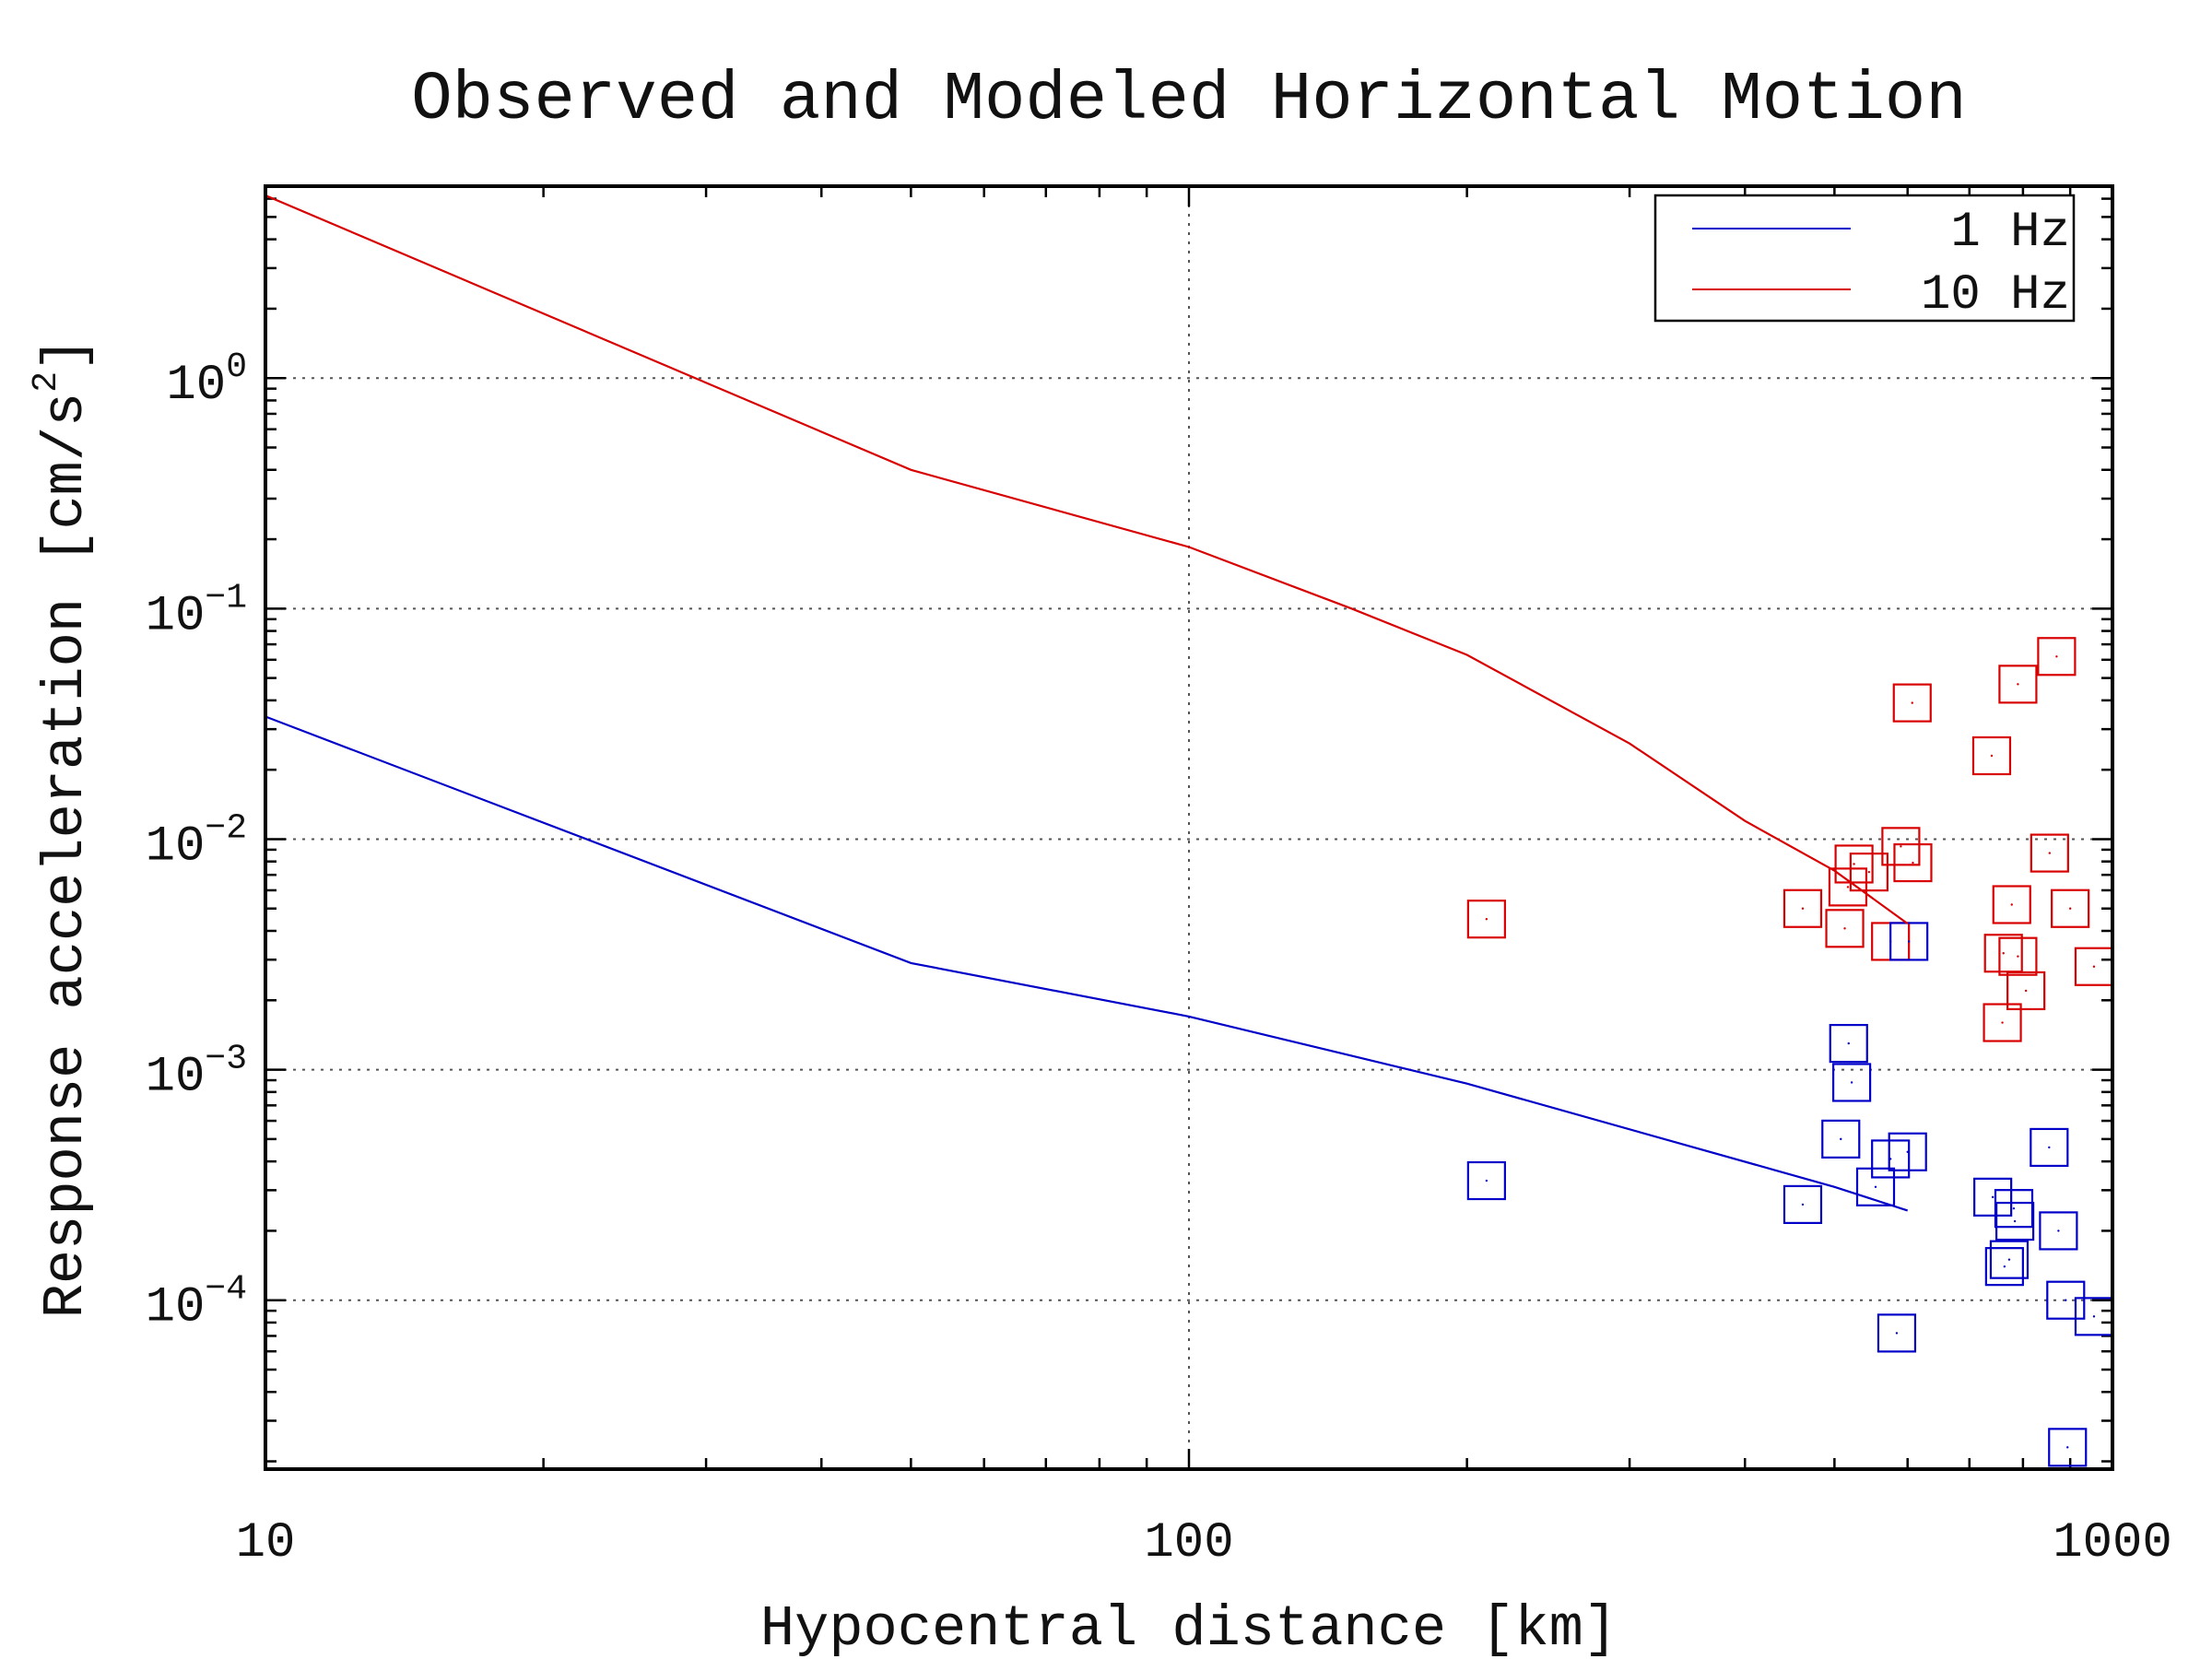  I want to click on legend-box, so click(1864, 258).